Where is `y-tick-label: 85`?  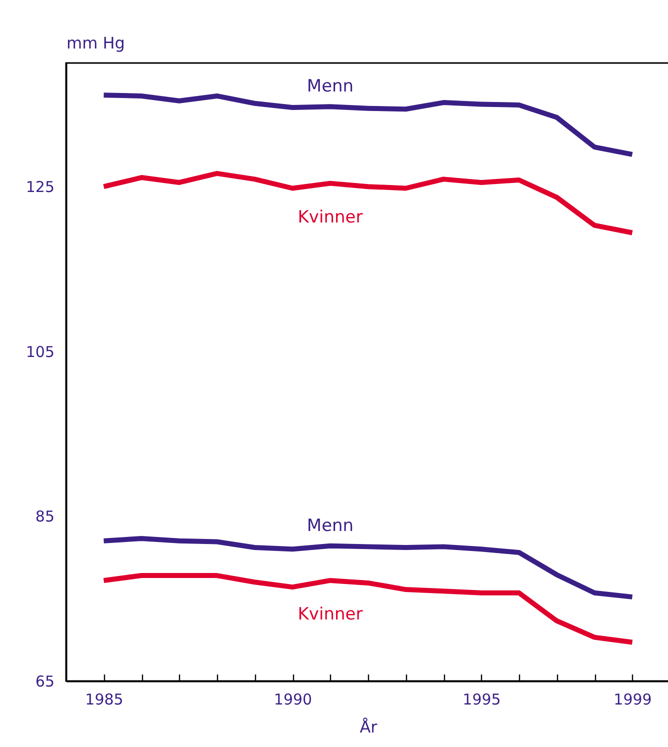
y-tick-label: 85 is located at coordinates (44, 517).